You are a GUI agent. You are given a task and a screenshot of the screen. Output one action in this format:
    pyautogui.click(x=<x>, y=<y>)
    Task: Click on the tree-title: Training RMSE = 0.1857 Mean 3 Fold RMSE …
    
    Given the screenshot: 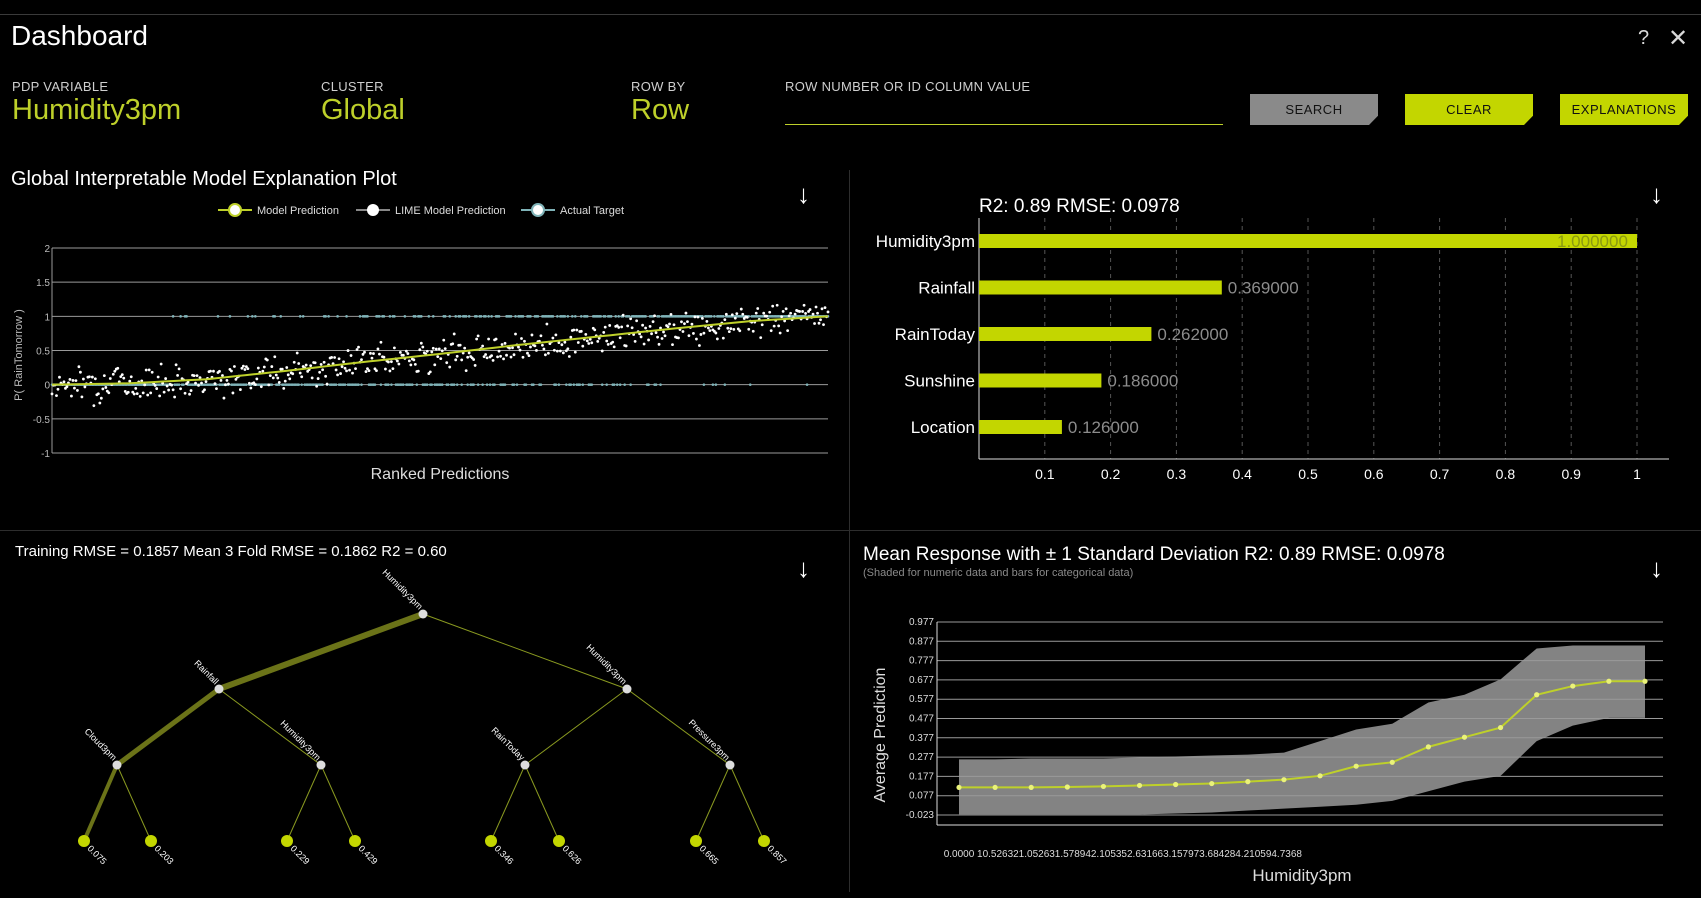 What is the action you would take?
    pyautogui.click(x=231, y=551)
    